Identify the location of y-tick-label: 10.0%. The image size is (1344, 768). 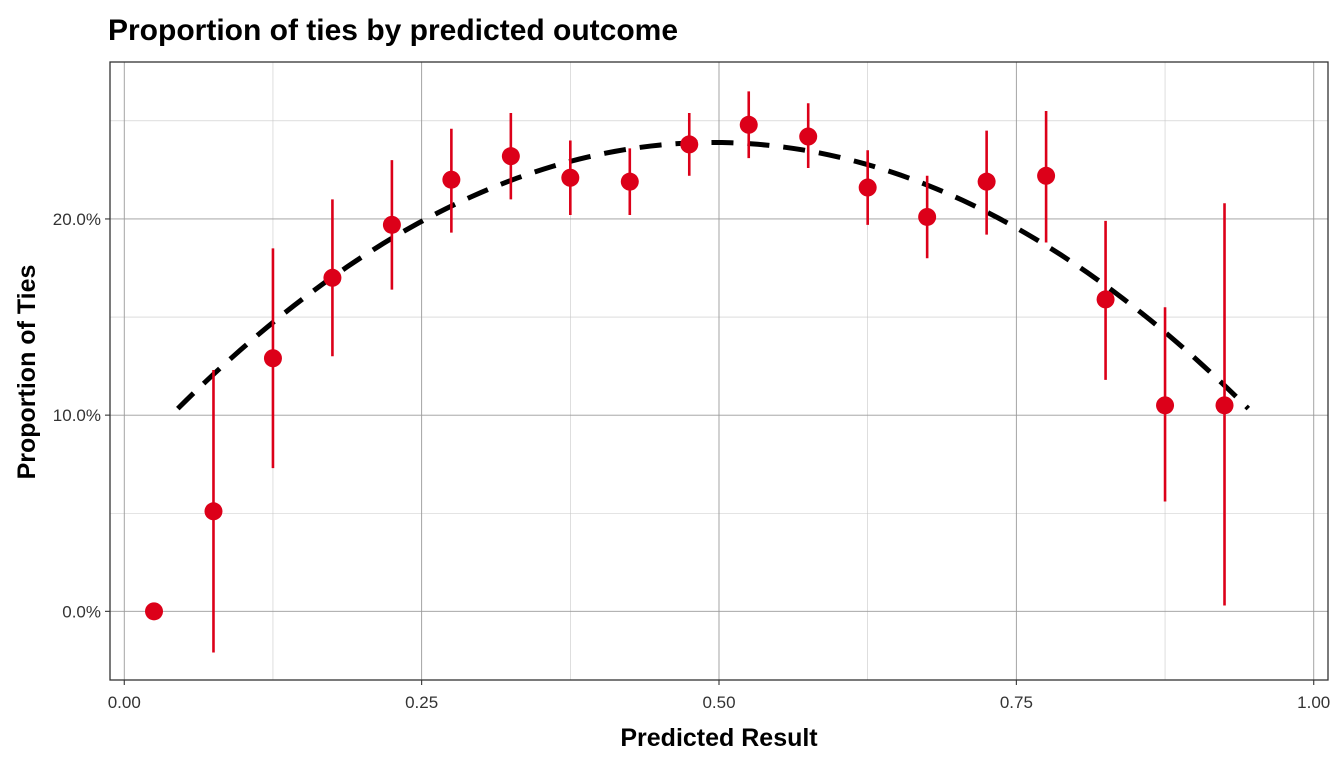
(77, 415).